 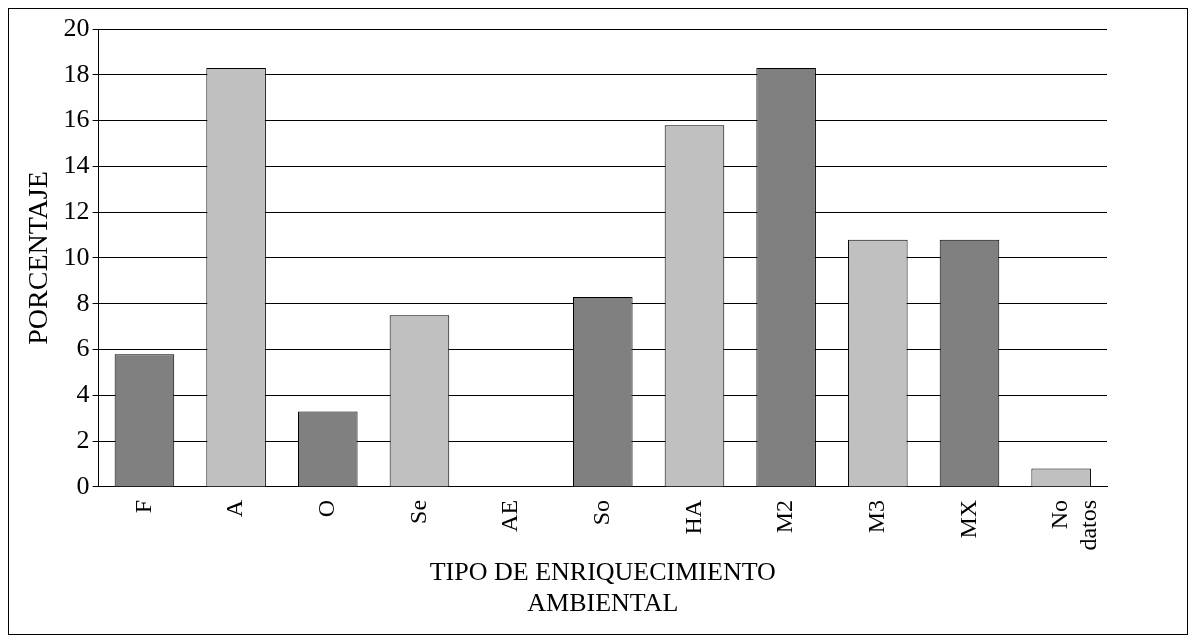 What do you see at coordinates (76, 119) in the screenshot?
I see `y-tick-label: 16` at bounding box center [76, 119].